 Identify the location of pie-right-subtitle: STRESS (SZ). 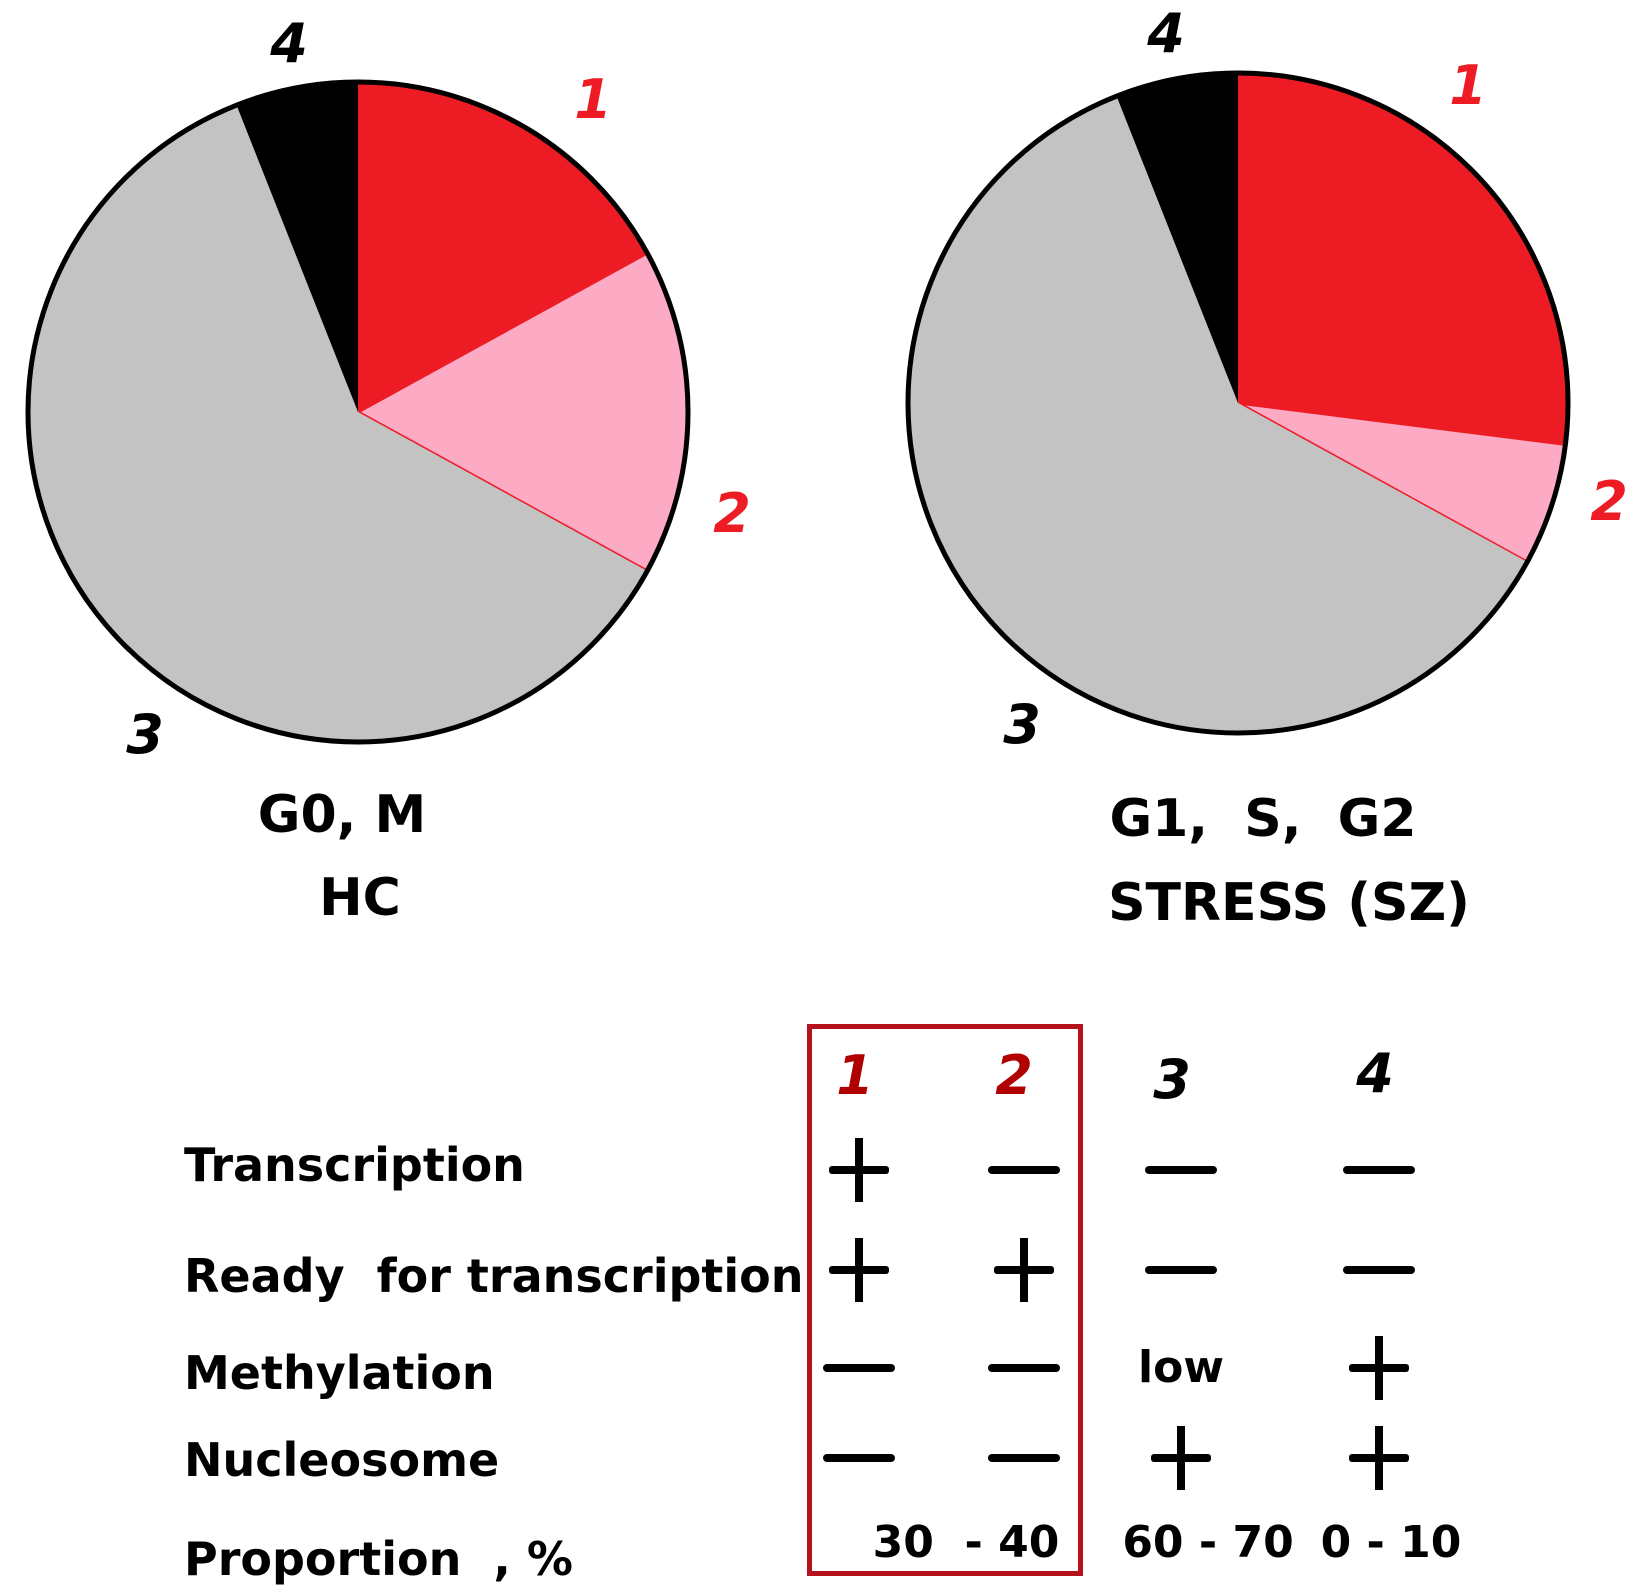
(1289, 903).